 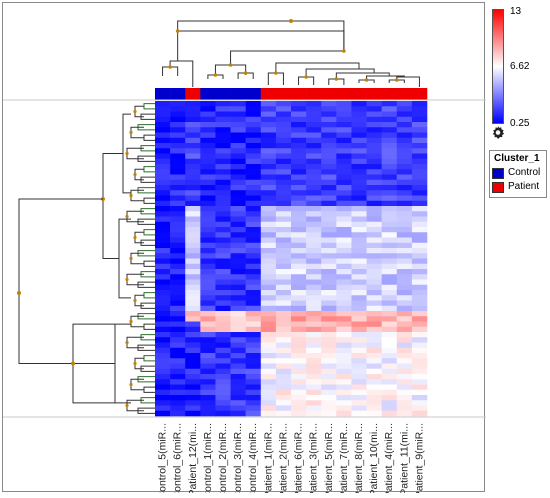 What do you see at coordinates (366, 80) in the screenshot?
I see `column-dendrogram-node` at bounding box center [366, 80].